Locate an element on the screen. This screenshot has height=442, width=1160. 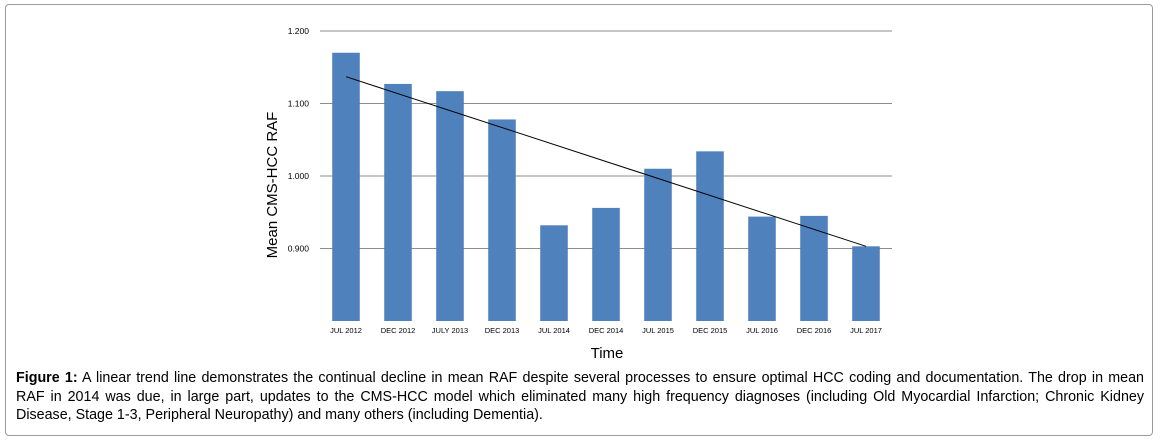
y-tick-label: 1.200 is located at coordinates (299, 31).